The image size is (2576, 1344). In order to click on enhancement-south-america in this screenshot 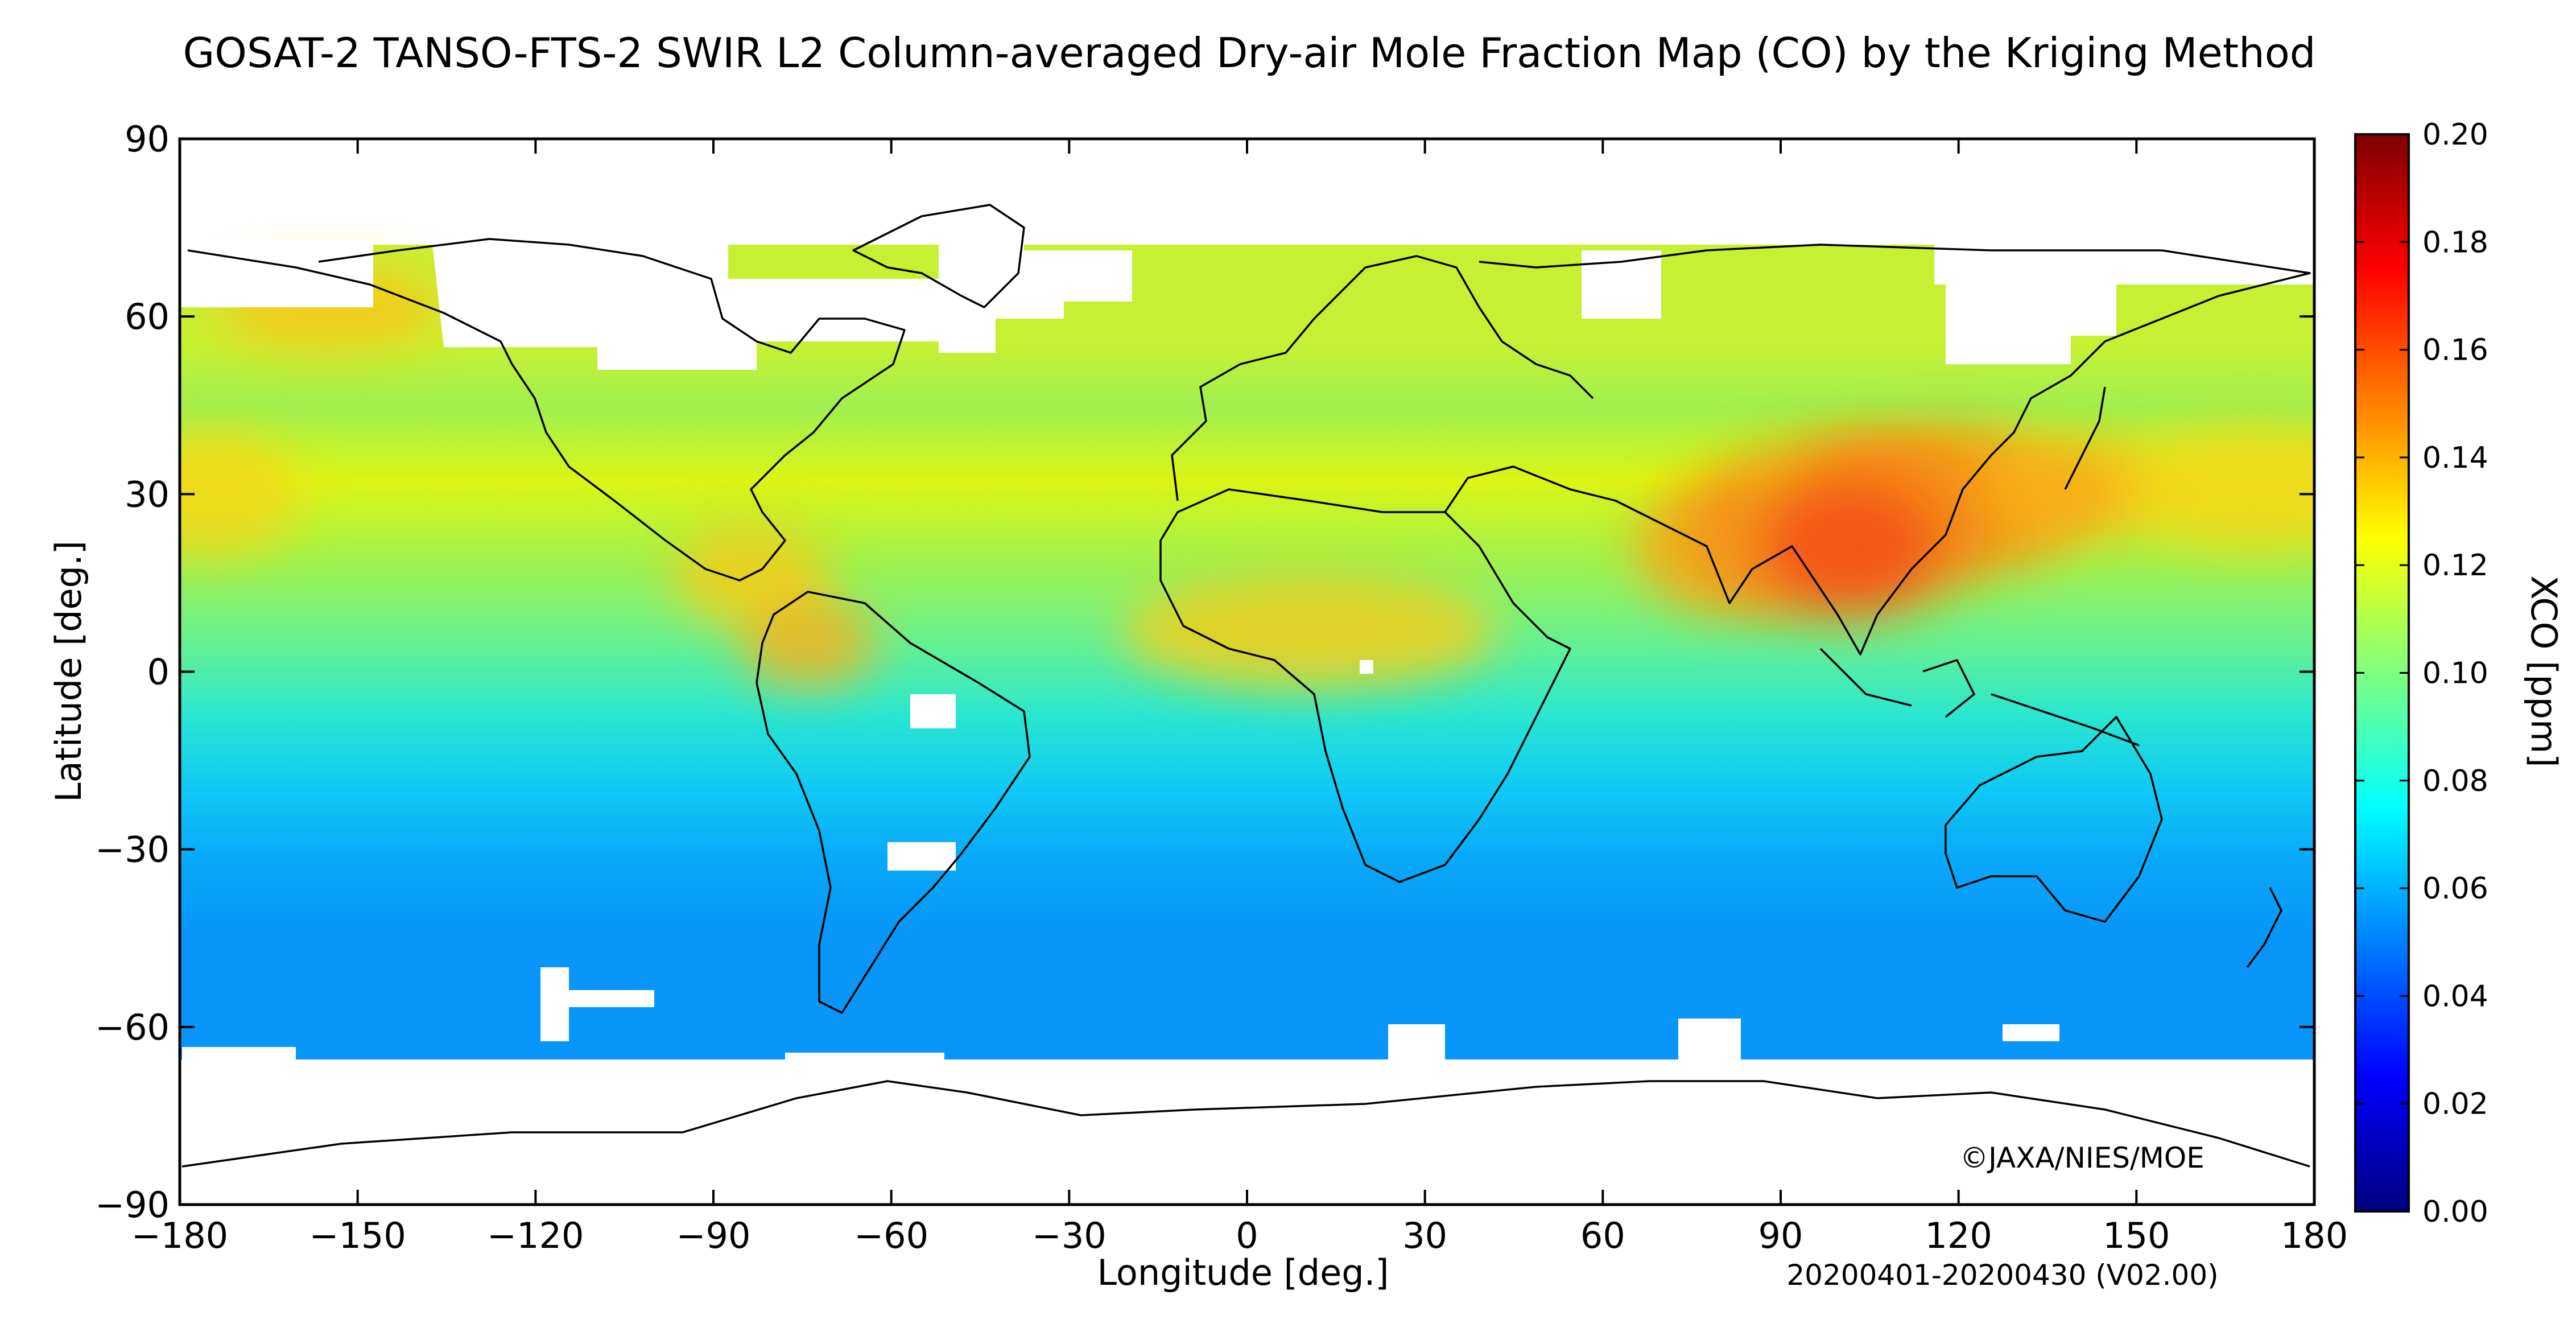, I will do `click(808, 643)`.